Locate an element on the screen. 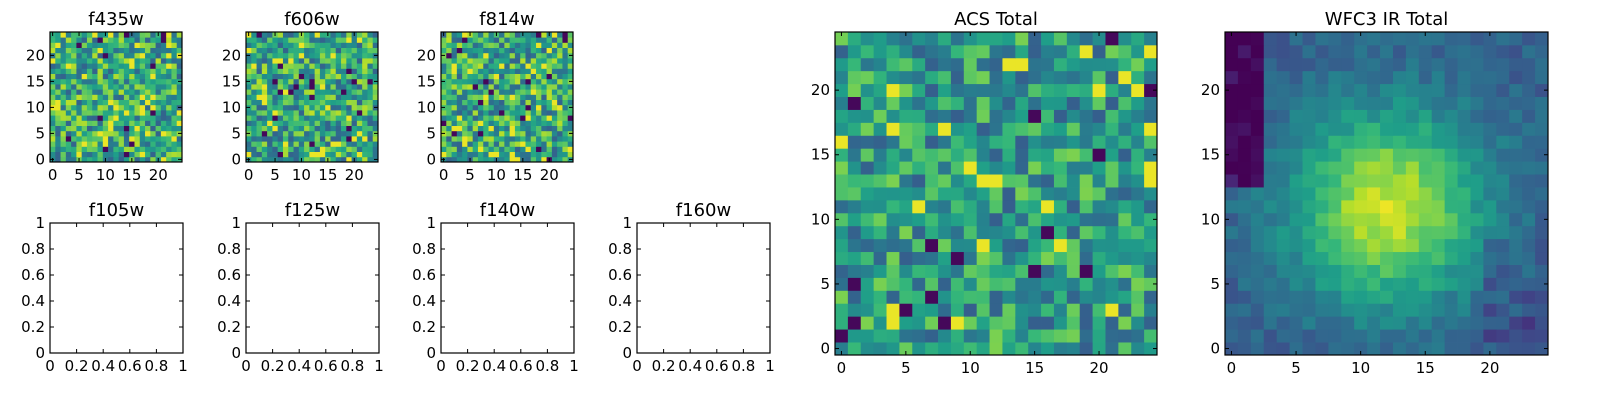  x-tick-label: 10 is located at coordinates (1360, 368).